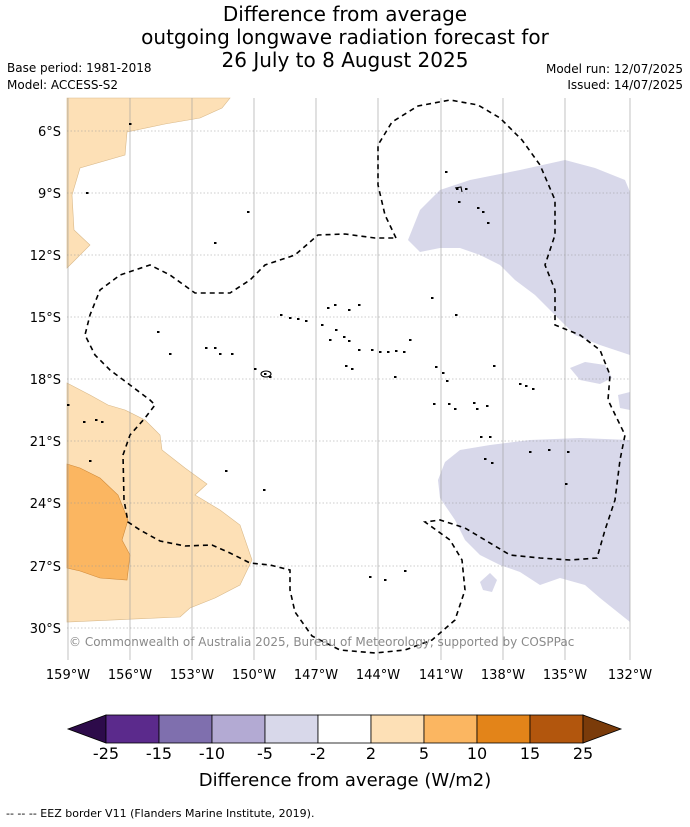 This screenshot has height=827, width=690. What do you see at coordinates (159, 753) in the screenshot?
I see `colorbar-tick-label: -15` at bounding box center [159, 753].